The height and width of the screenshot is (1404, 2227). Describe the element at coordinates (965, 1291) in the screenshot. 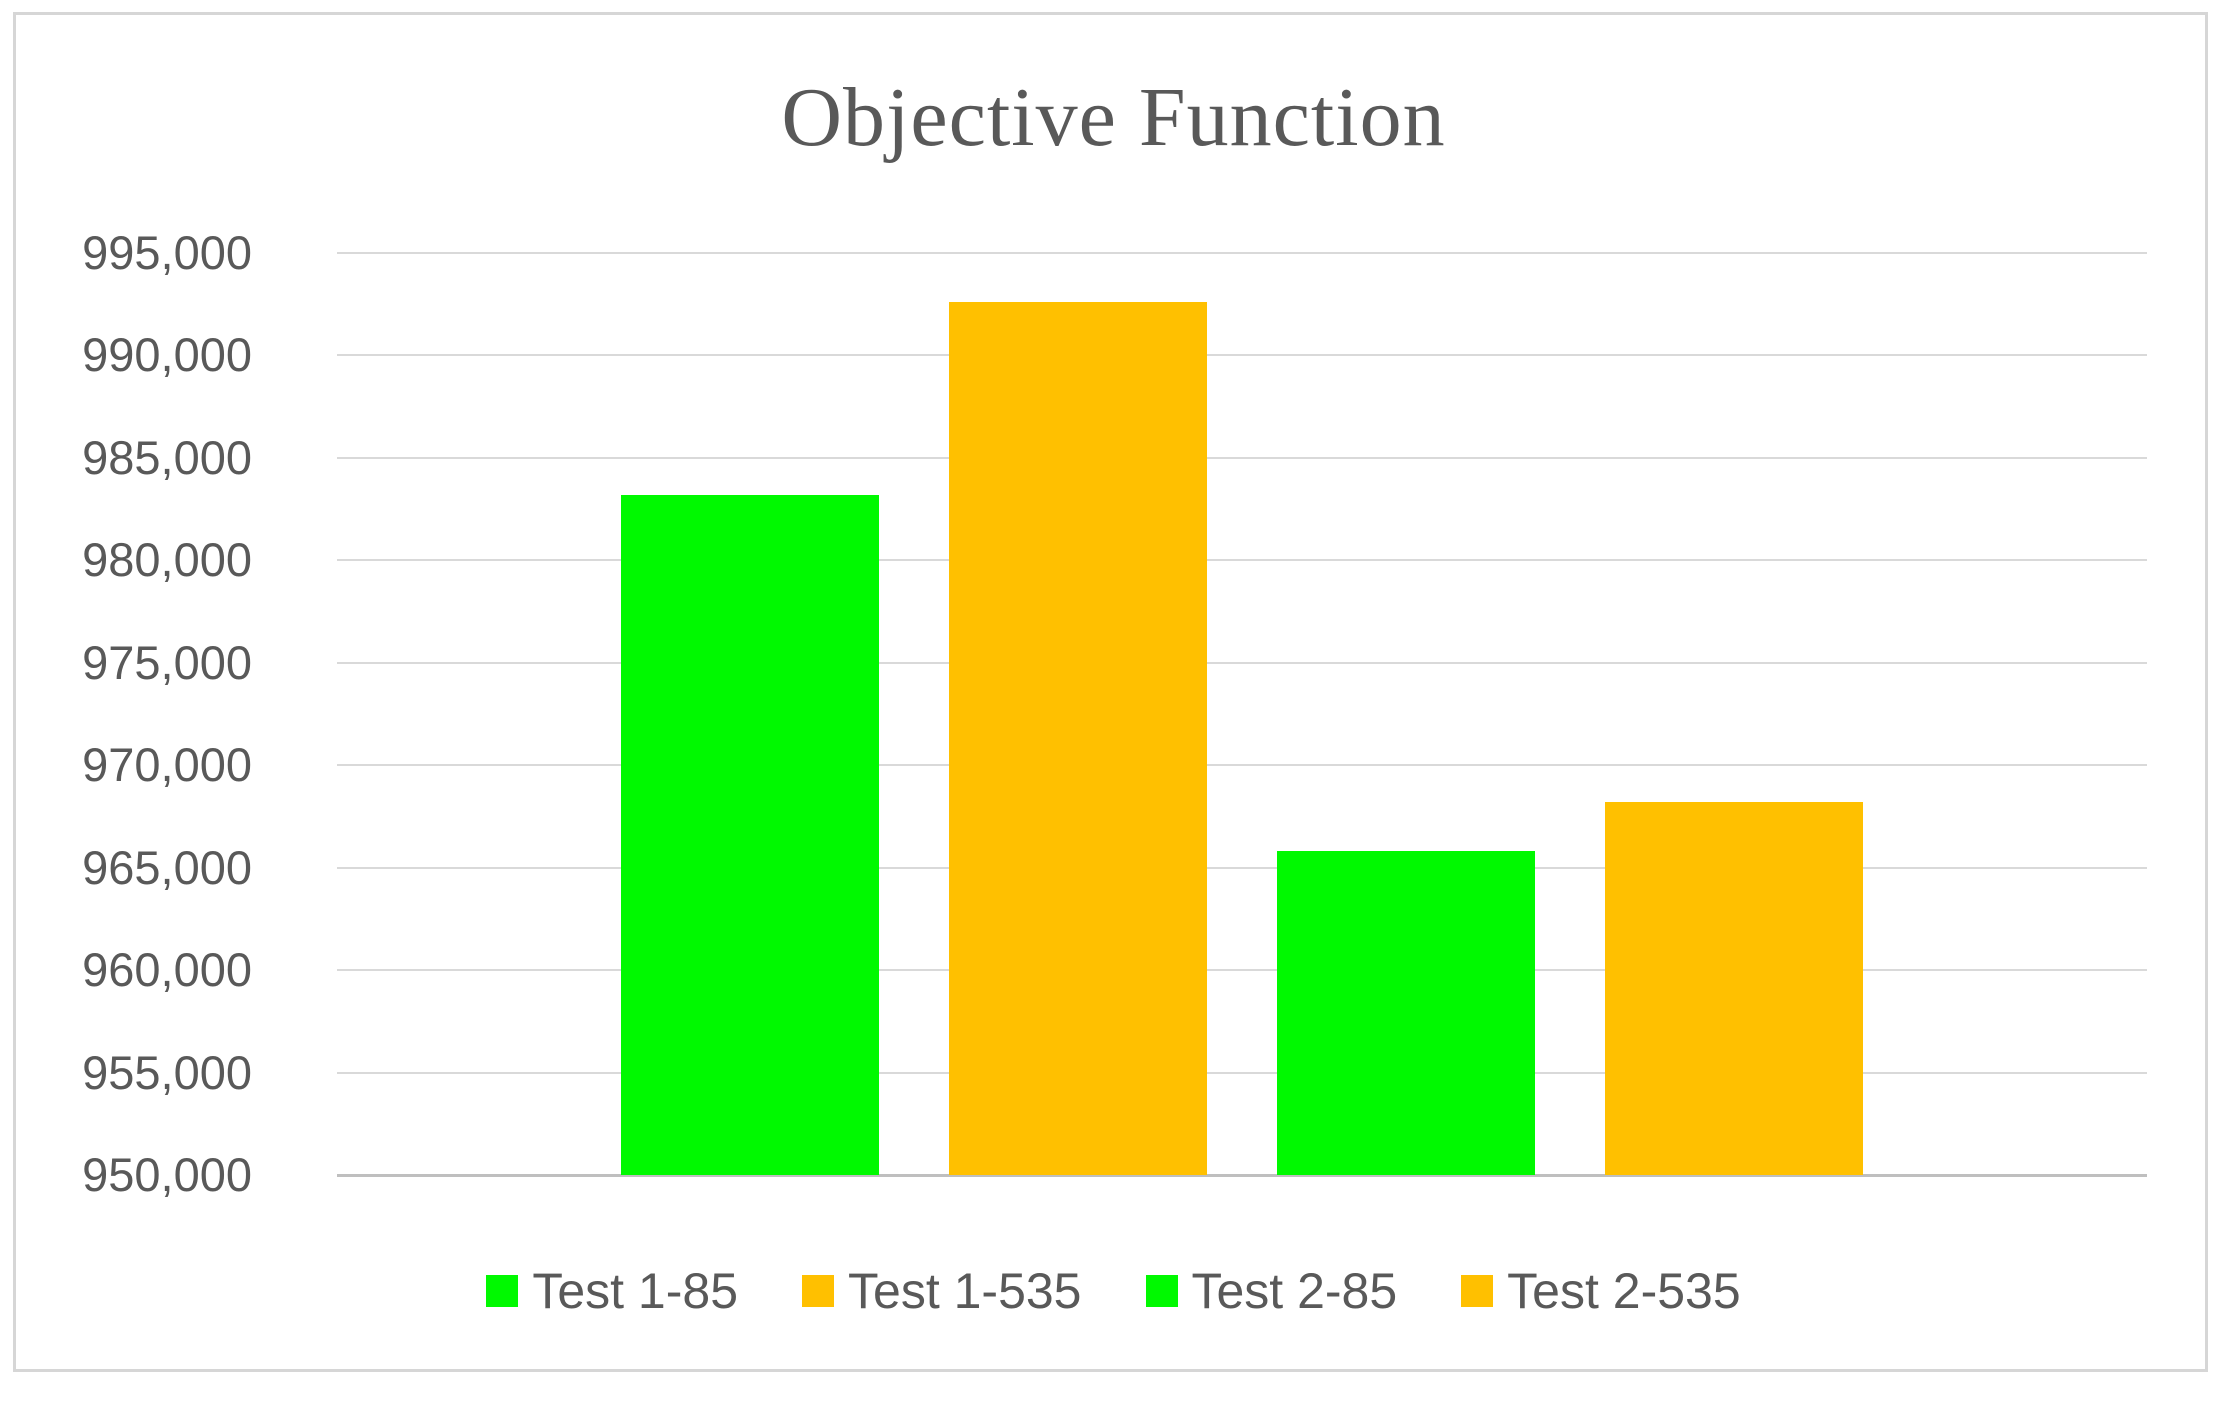

I see `legend-label: Test 1-535` at that location.